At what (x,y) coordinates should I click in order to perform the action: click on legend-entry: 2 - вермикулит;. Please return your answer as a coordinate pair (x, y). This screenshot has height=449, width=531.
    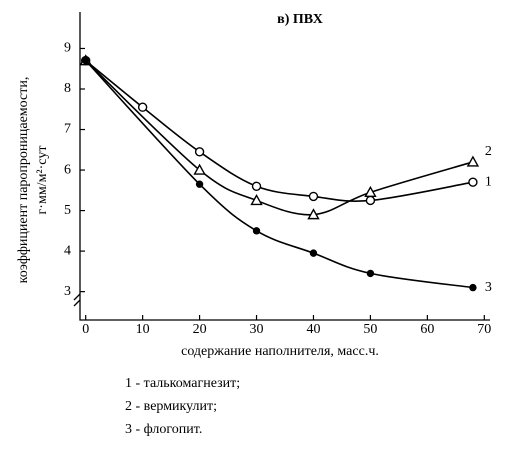
    Looking at the image, I should click on (171, 406).